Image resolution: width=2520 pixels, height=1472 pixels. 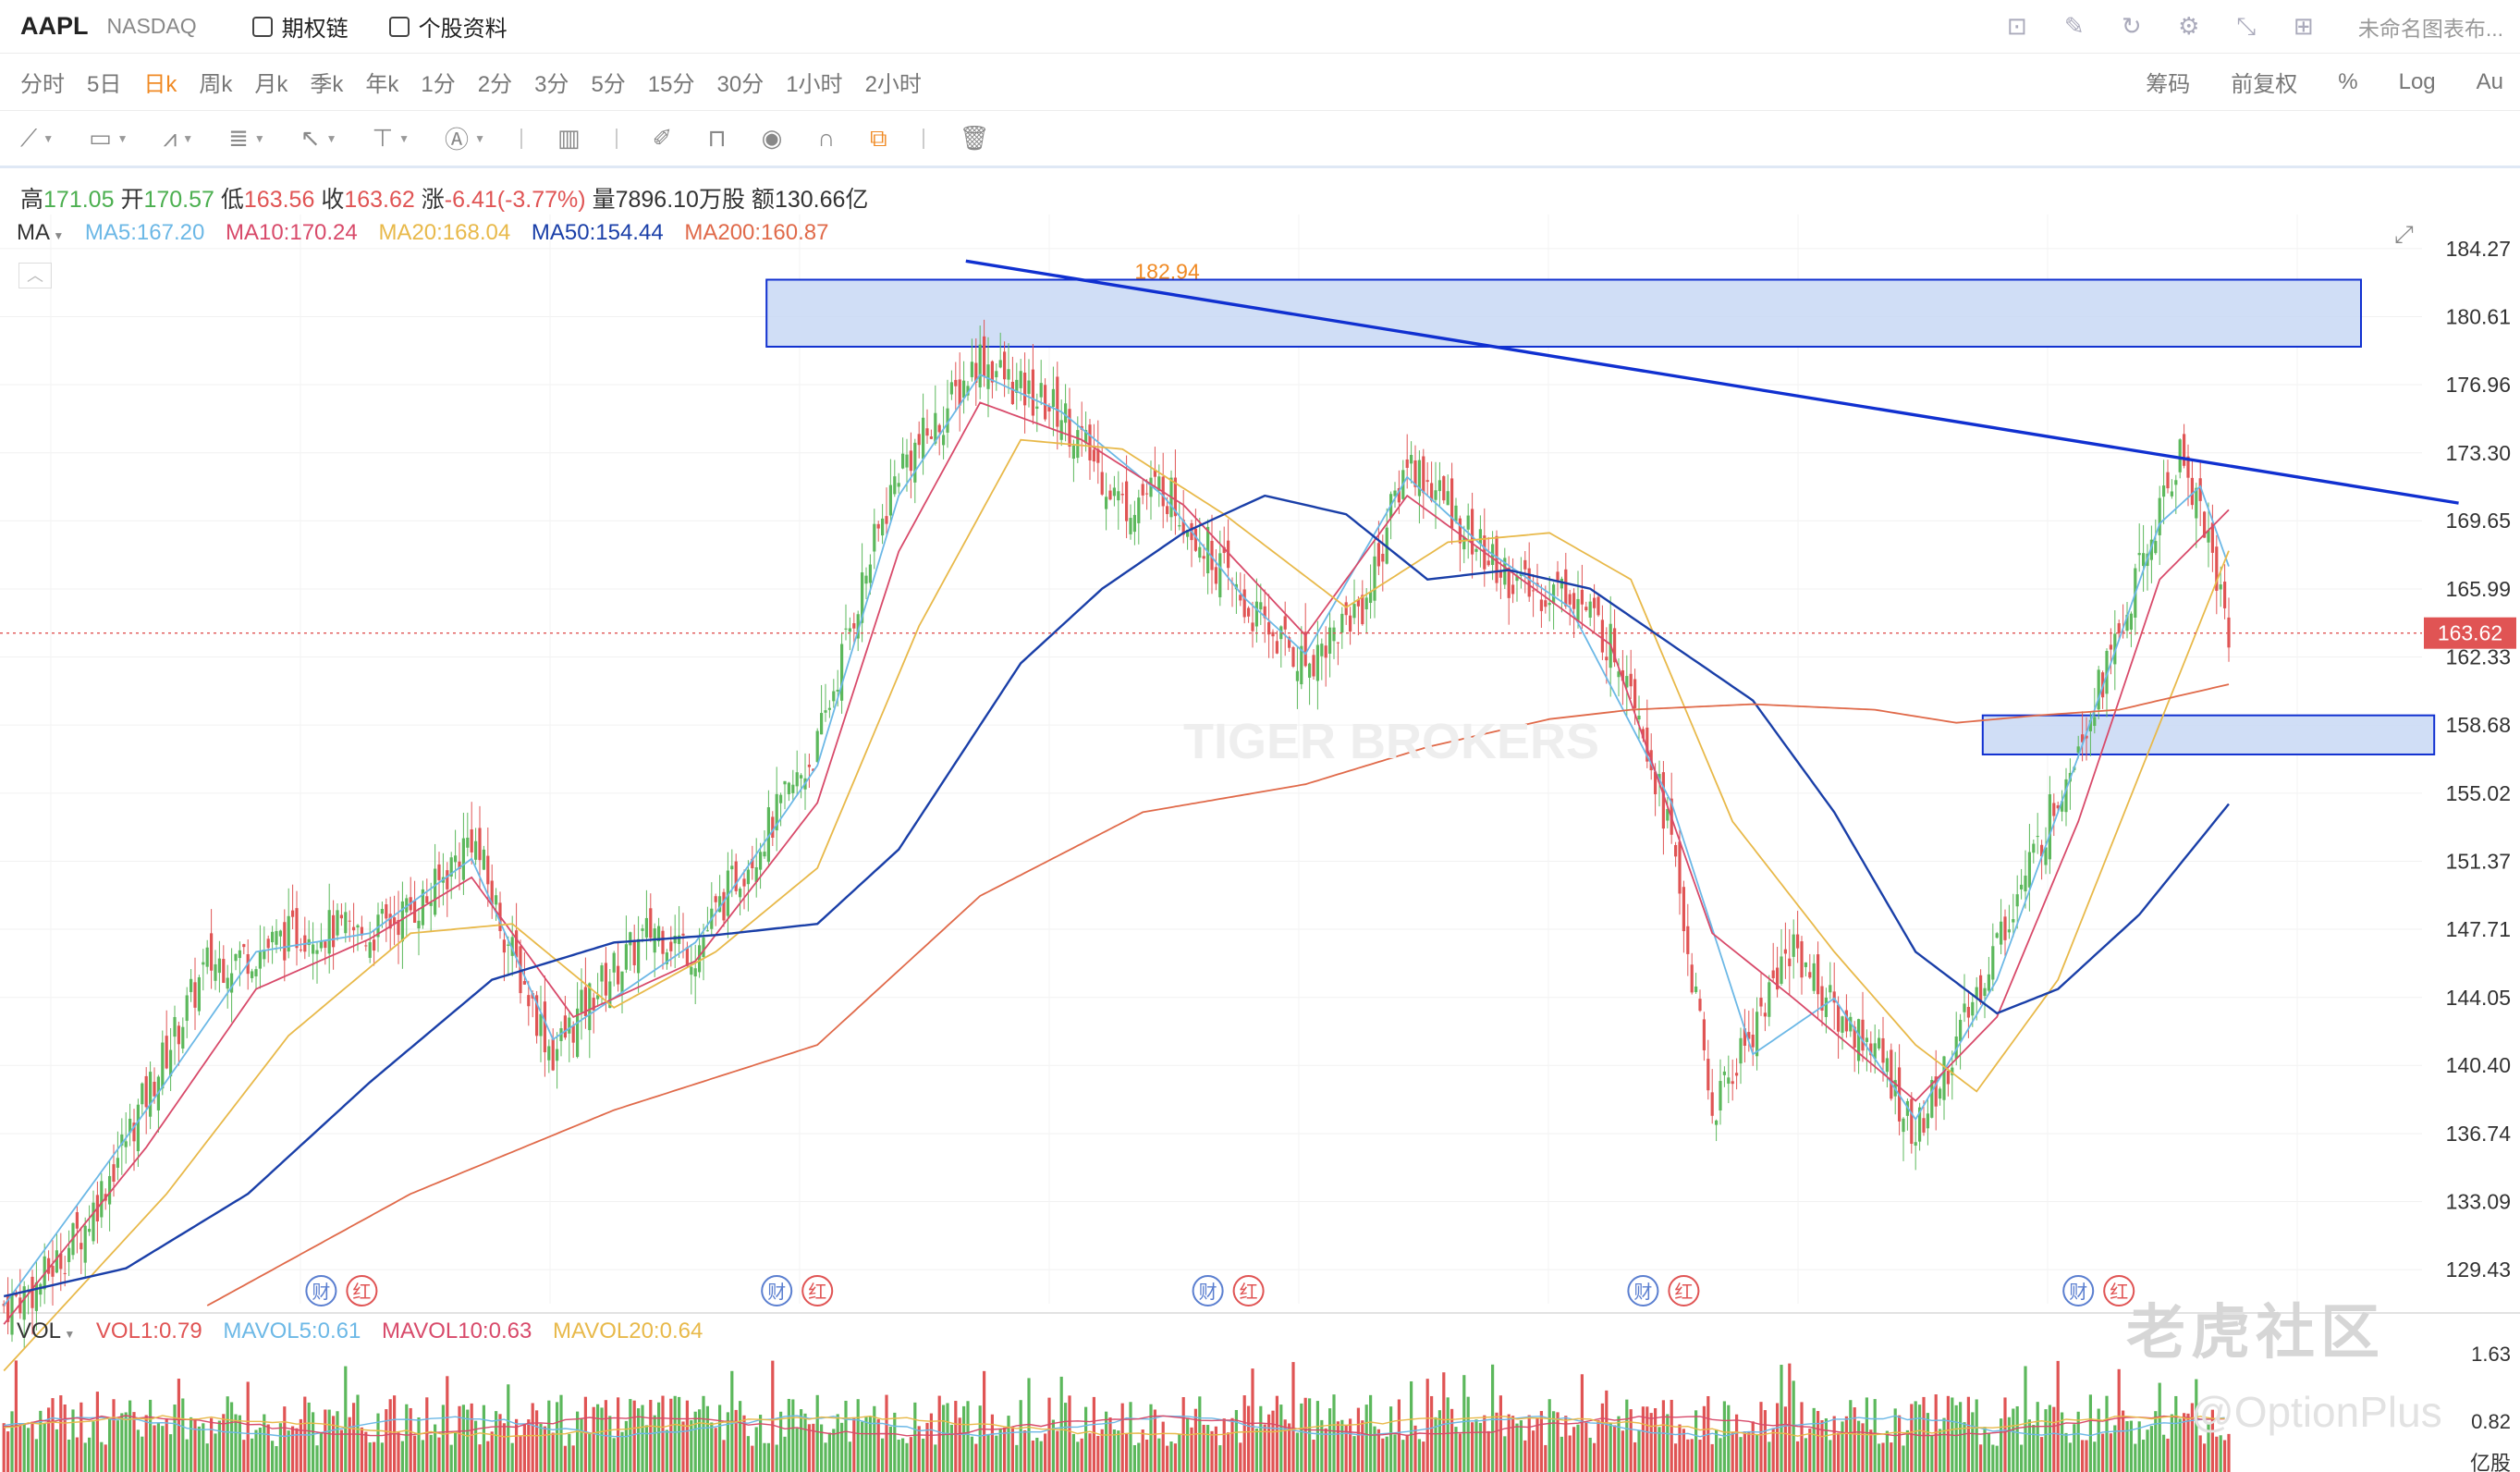 What do you see at coordinates (772, 138) in the screenshot?
I see `eye-icon: ◉` at bounding box center [772, 138].